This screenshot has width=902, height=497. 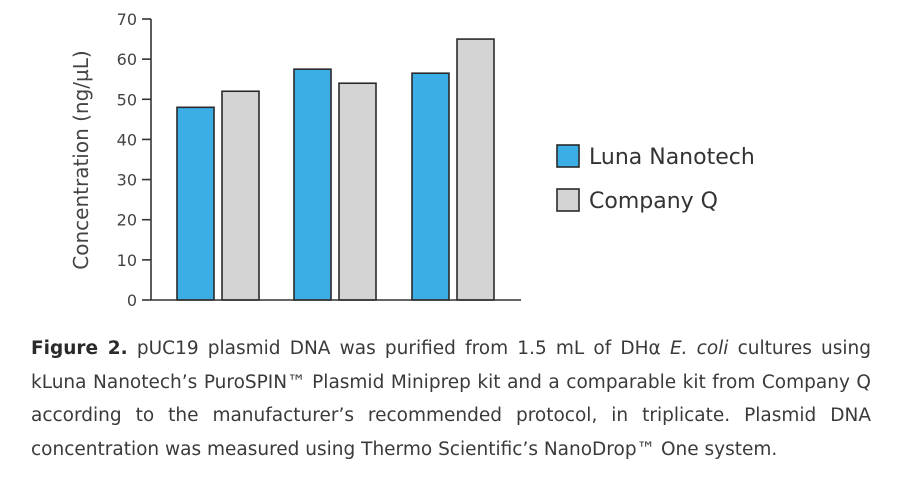 What do you see at coordinates (127, 99) in the screenshot?
I see `y-tick-label: 50` at bounding box center [127, 99].